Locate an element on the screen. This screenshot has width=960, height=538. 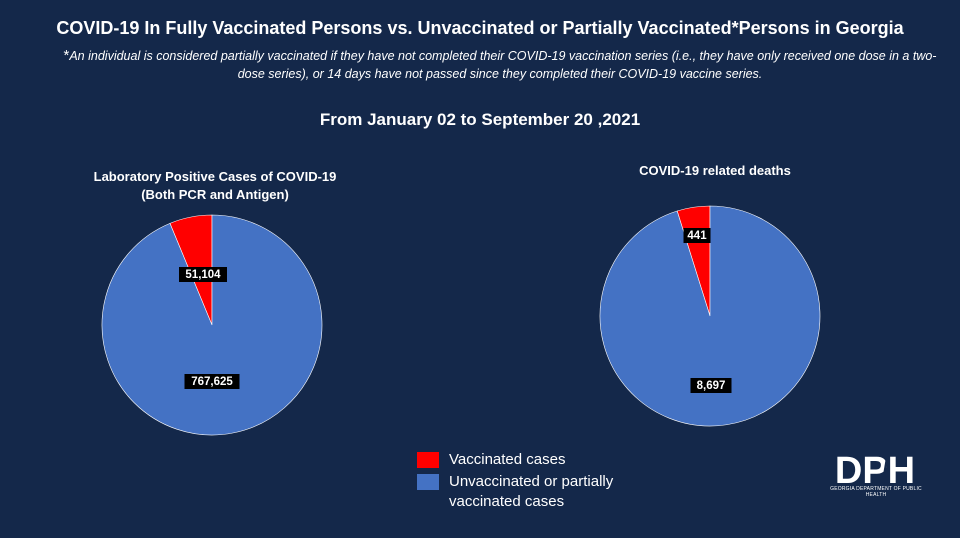
deaths-chart-title: COVID-19 related deaths is located at coordinates (715, 170).